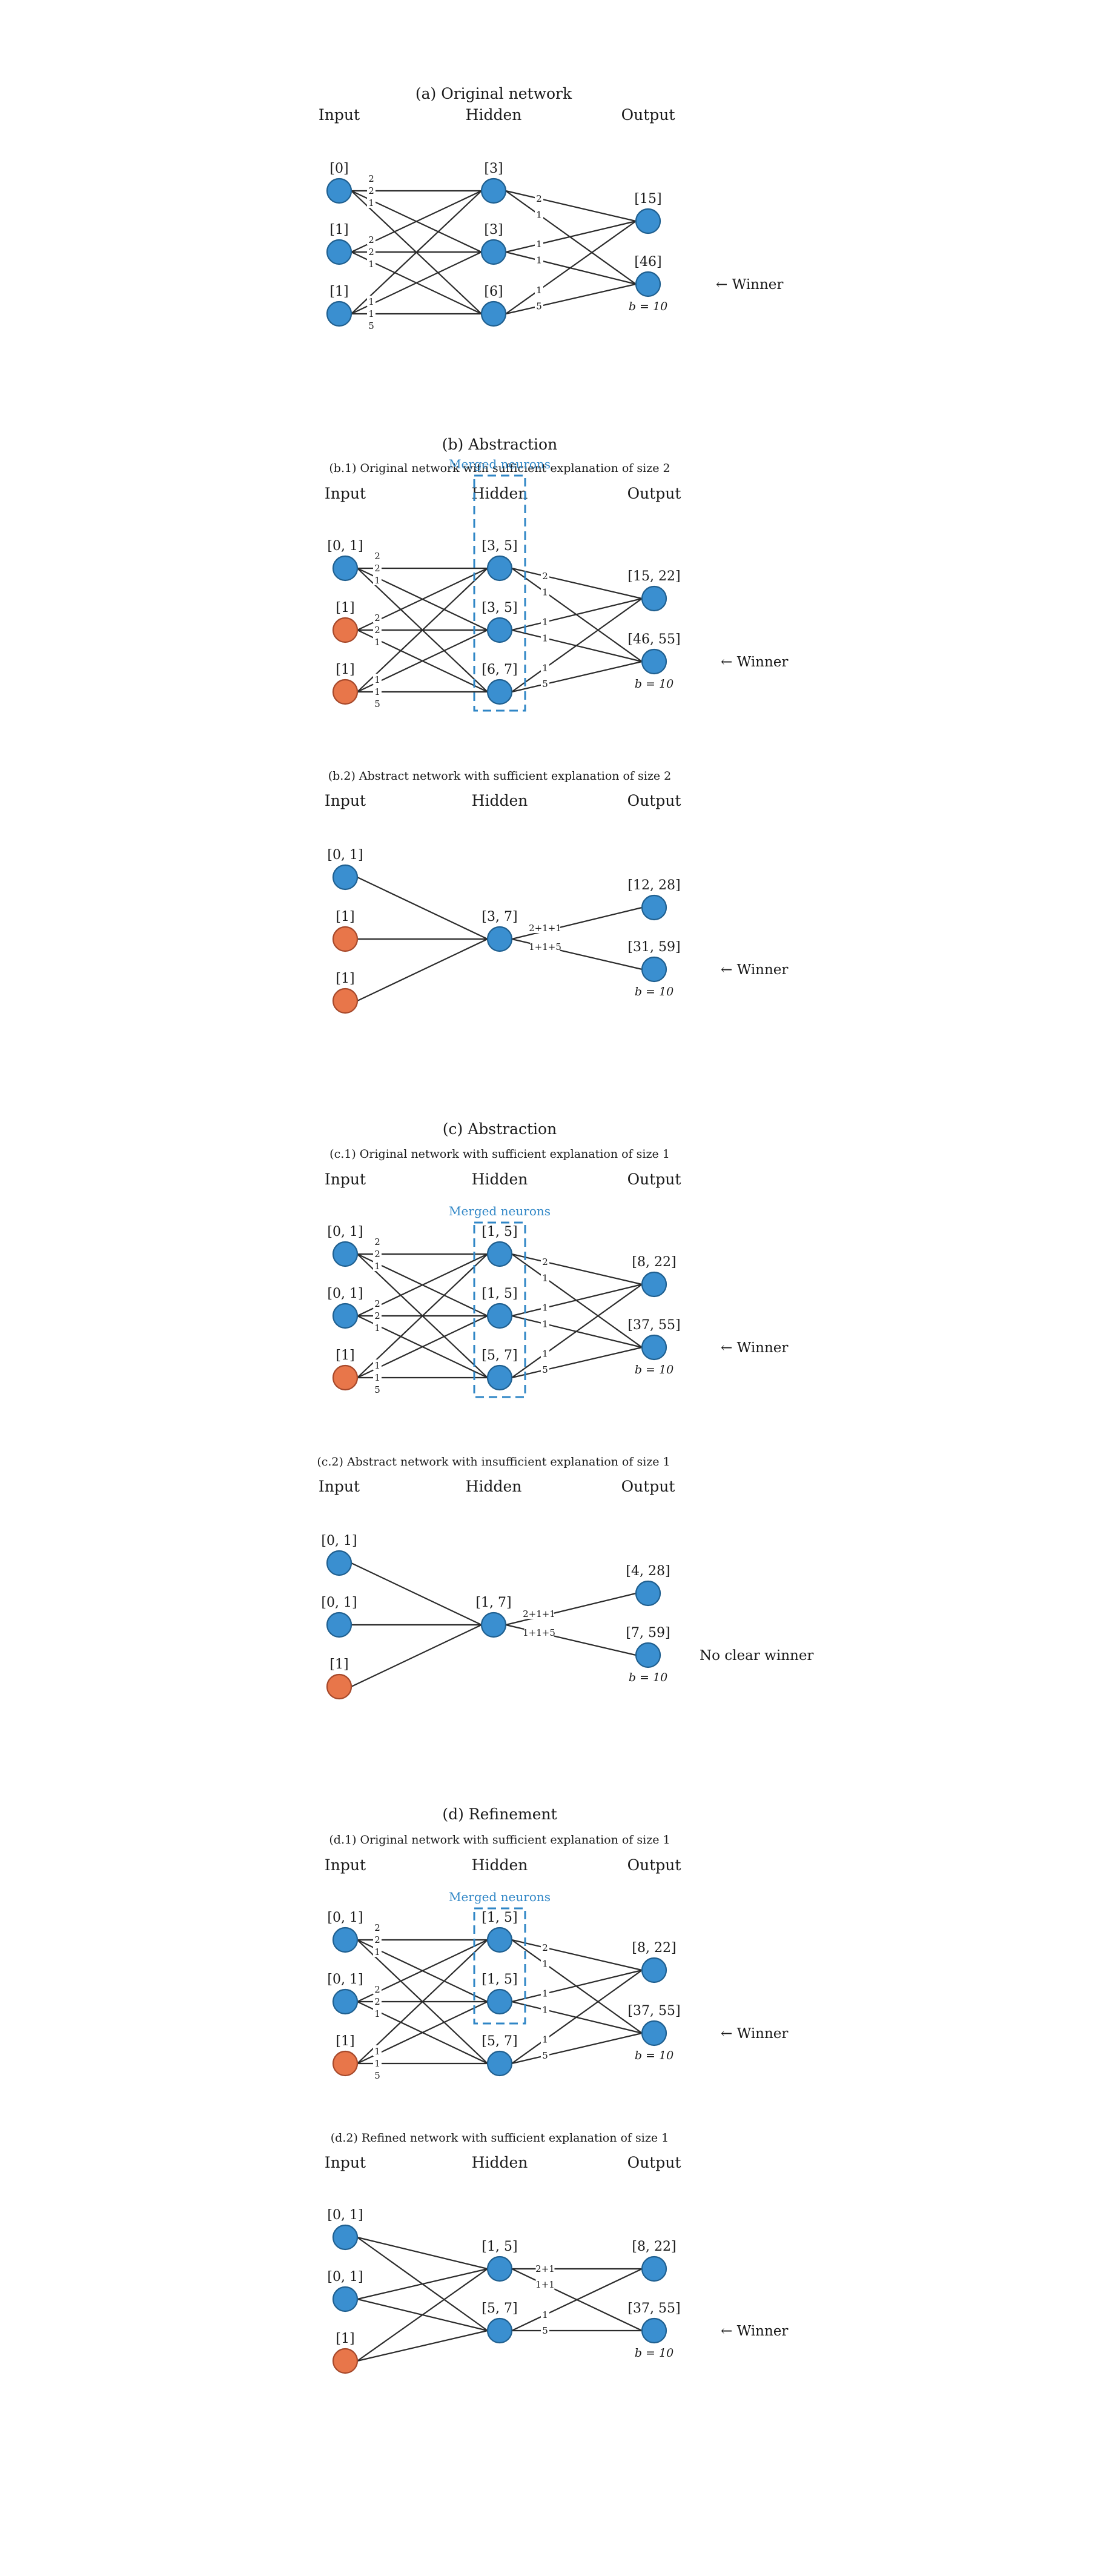 The height and width of the screenshot is (2576, 1112). Describe the element at coordinates (654, 1948) in the screenshot. I see `output-bound: [8, 22]` at that location.